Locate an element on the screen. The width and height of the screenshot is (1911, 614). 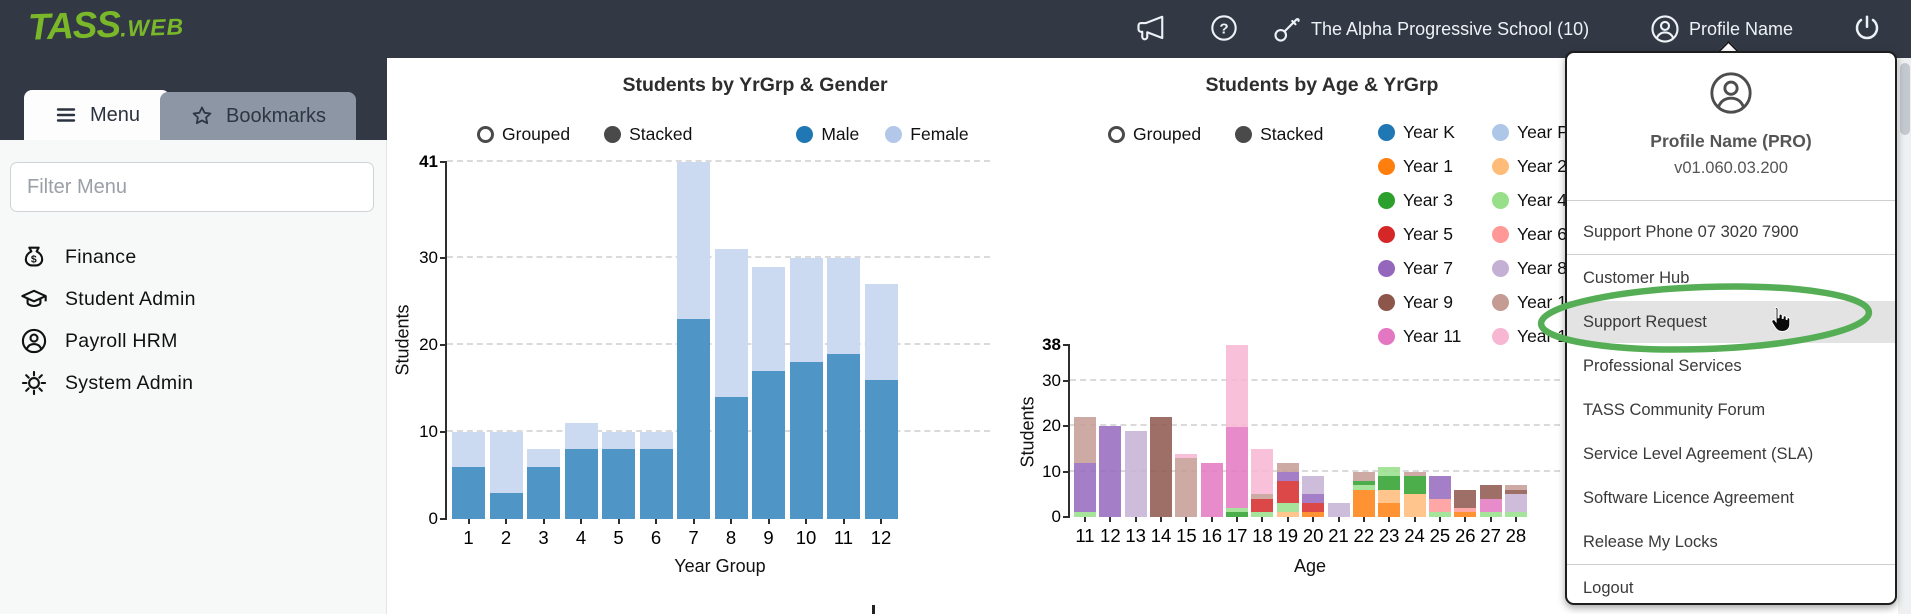
menu-item-logout: Logout is located at coordinates (1608, 587).